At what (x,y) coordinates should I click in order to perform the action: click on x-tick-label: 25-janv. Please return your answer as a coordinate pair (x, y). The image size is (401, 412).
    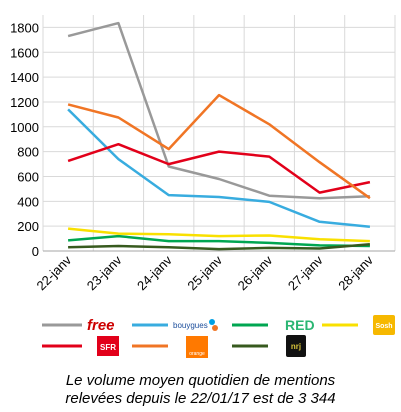
    Looking at the image, I should click on (204, 272).